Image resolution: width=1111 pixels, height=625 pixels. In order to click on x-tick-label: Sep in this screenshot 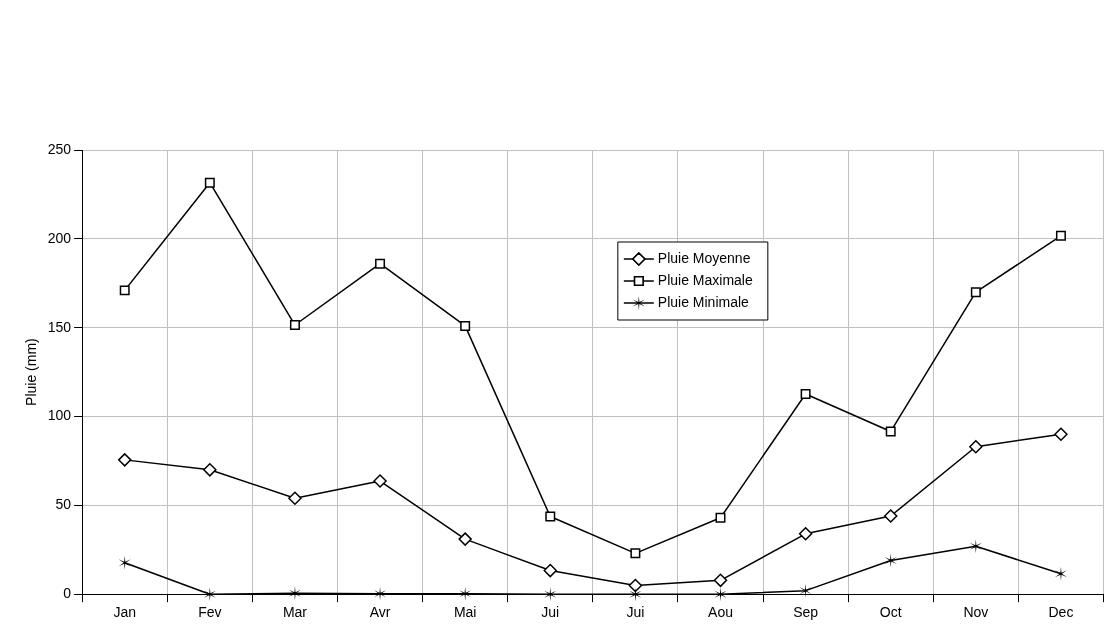, I will do `click(806, 612)`.